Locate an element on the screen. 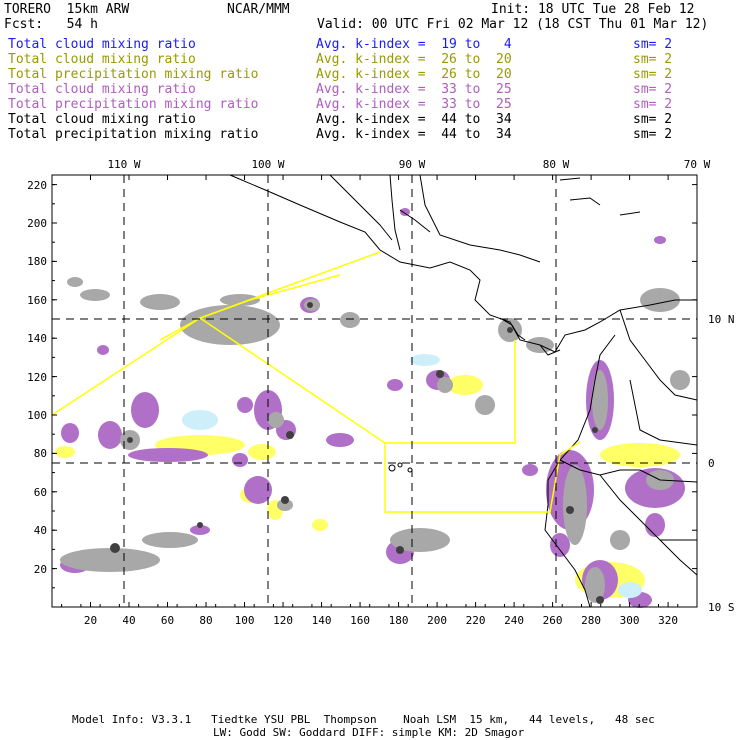 Image resolution: width=740 pixels, height=740 pixels. y-tick-label: 200 is located at coordinates (37, 223).